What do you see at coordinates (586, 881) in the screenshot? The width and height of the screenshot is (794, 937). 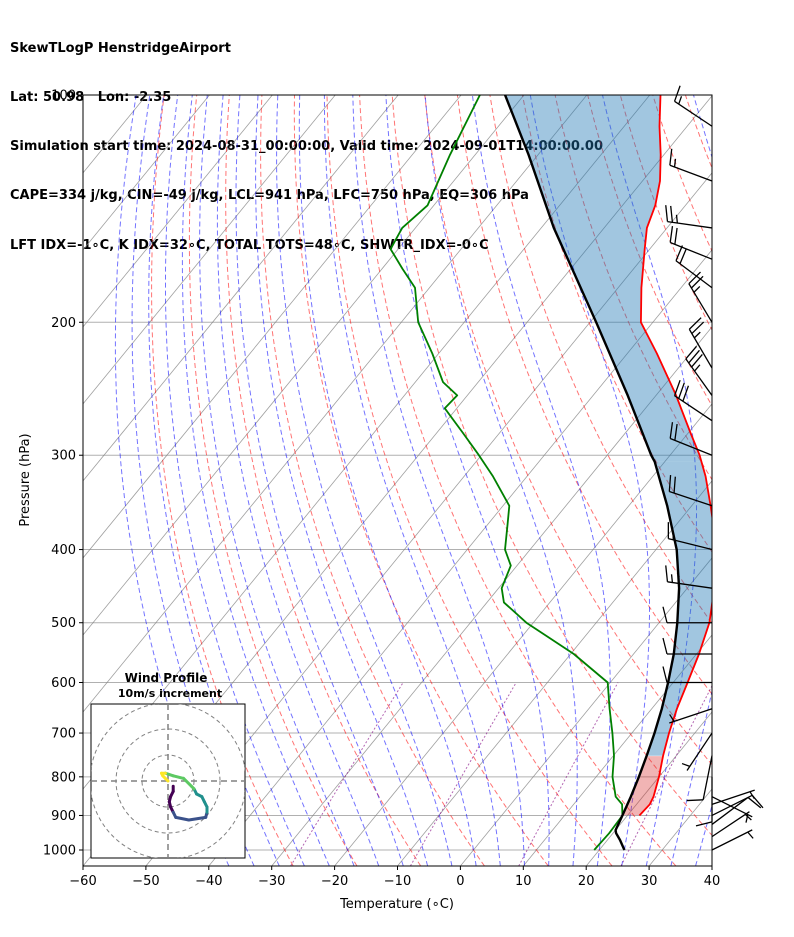 I see `x-tick-label: 20` at bounding box center [586, 881].